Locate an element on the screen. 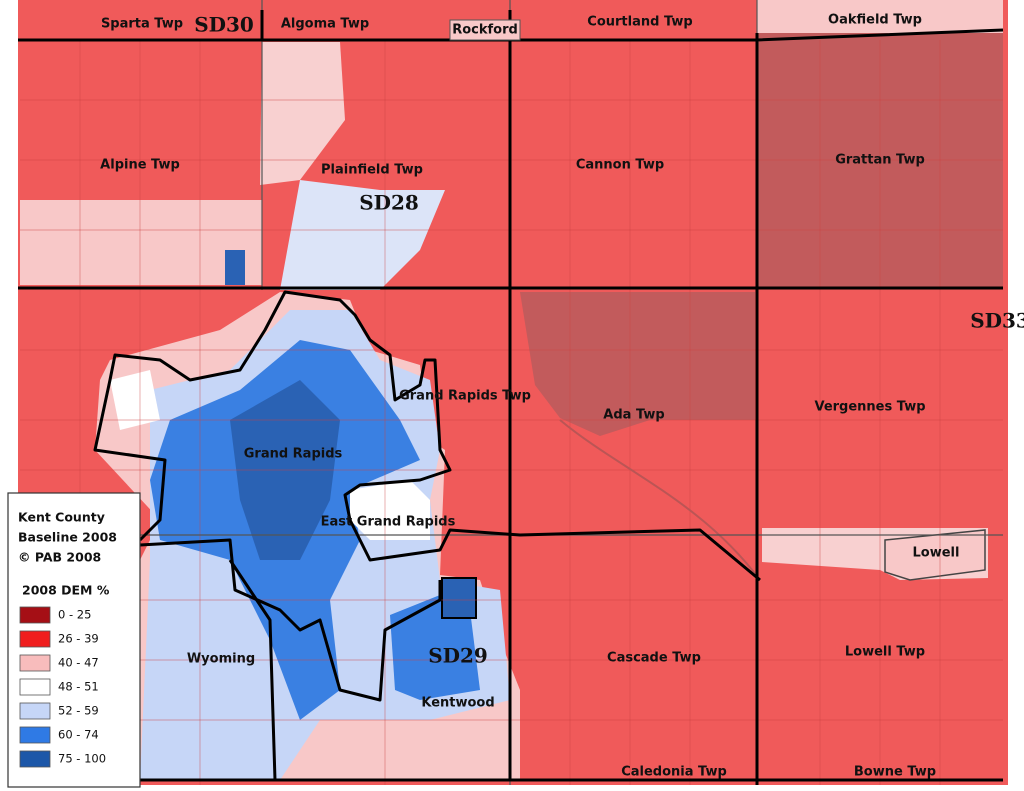  district-label: SD30 is located at coordinates (224, 25).